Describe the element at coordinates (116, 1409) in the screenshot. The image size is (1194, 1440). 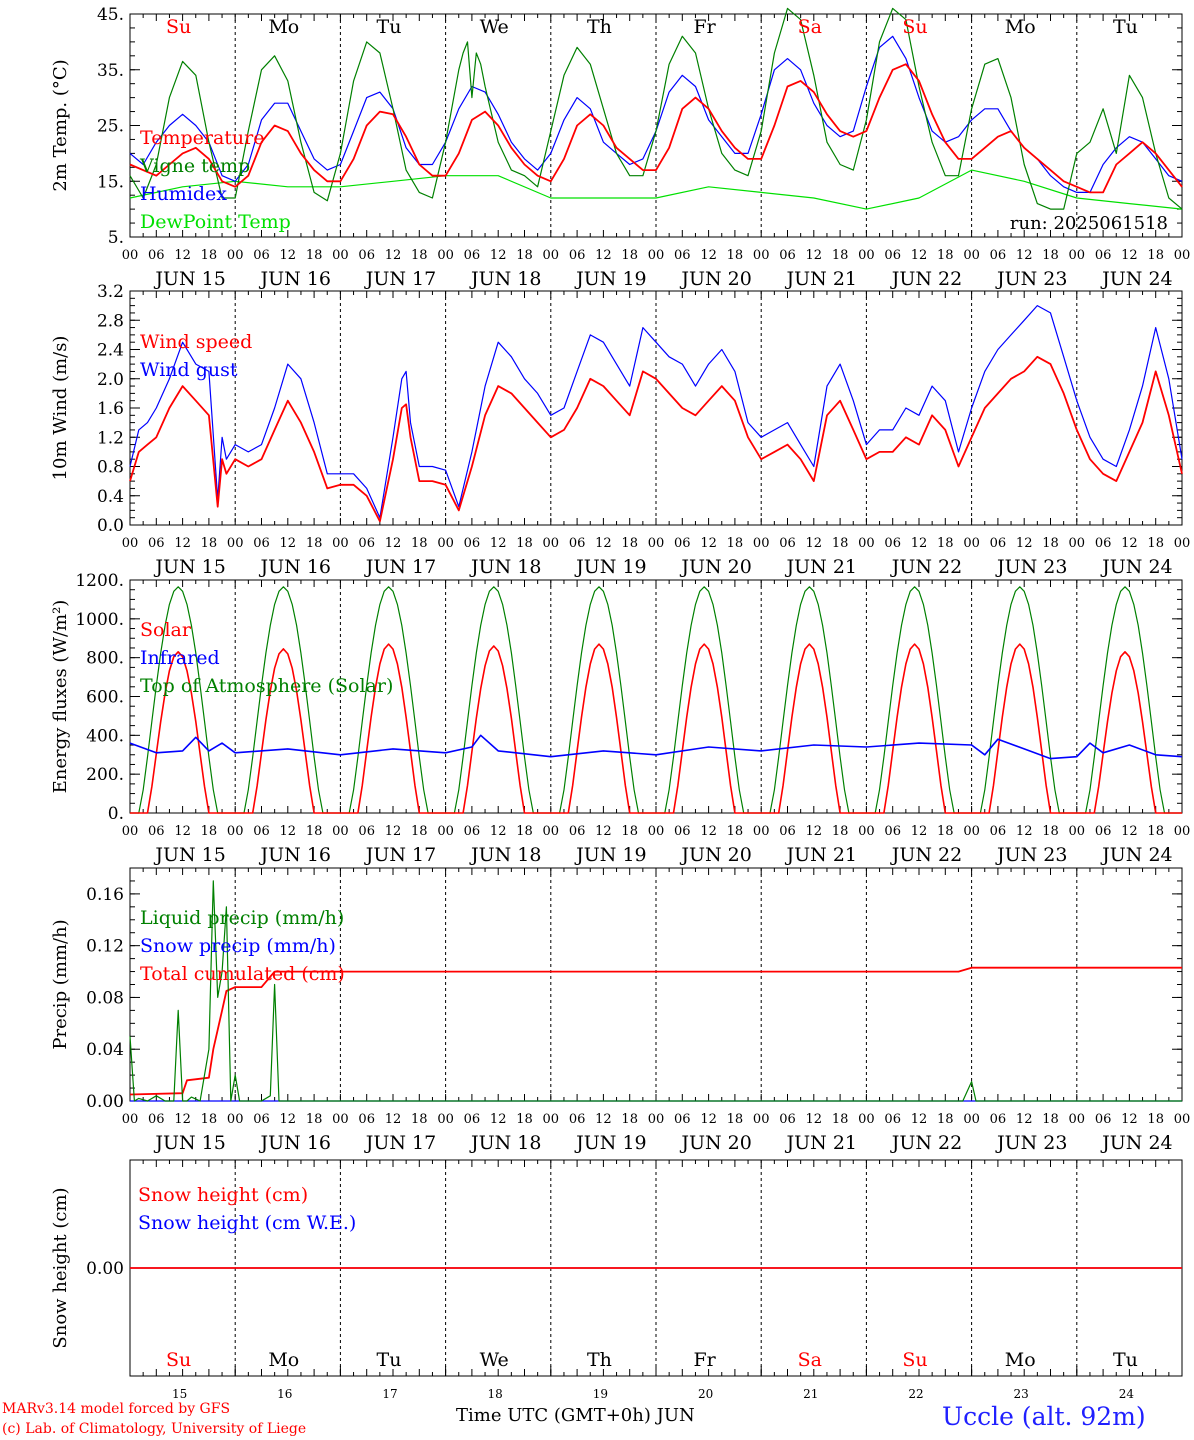
I see `model-credit: MARv3.14 model forced by GFS` at that location.